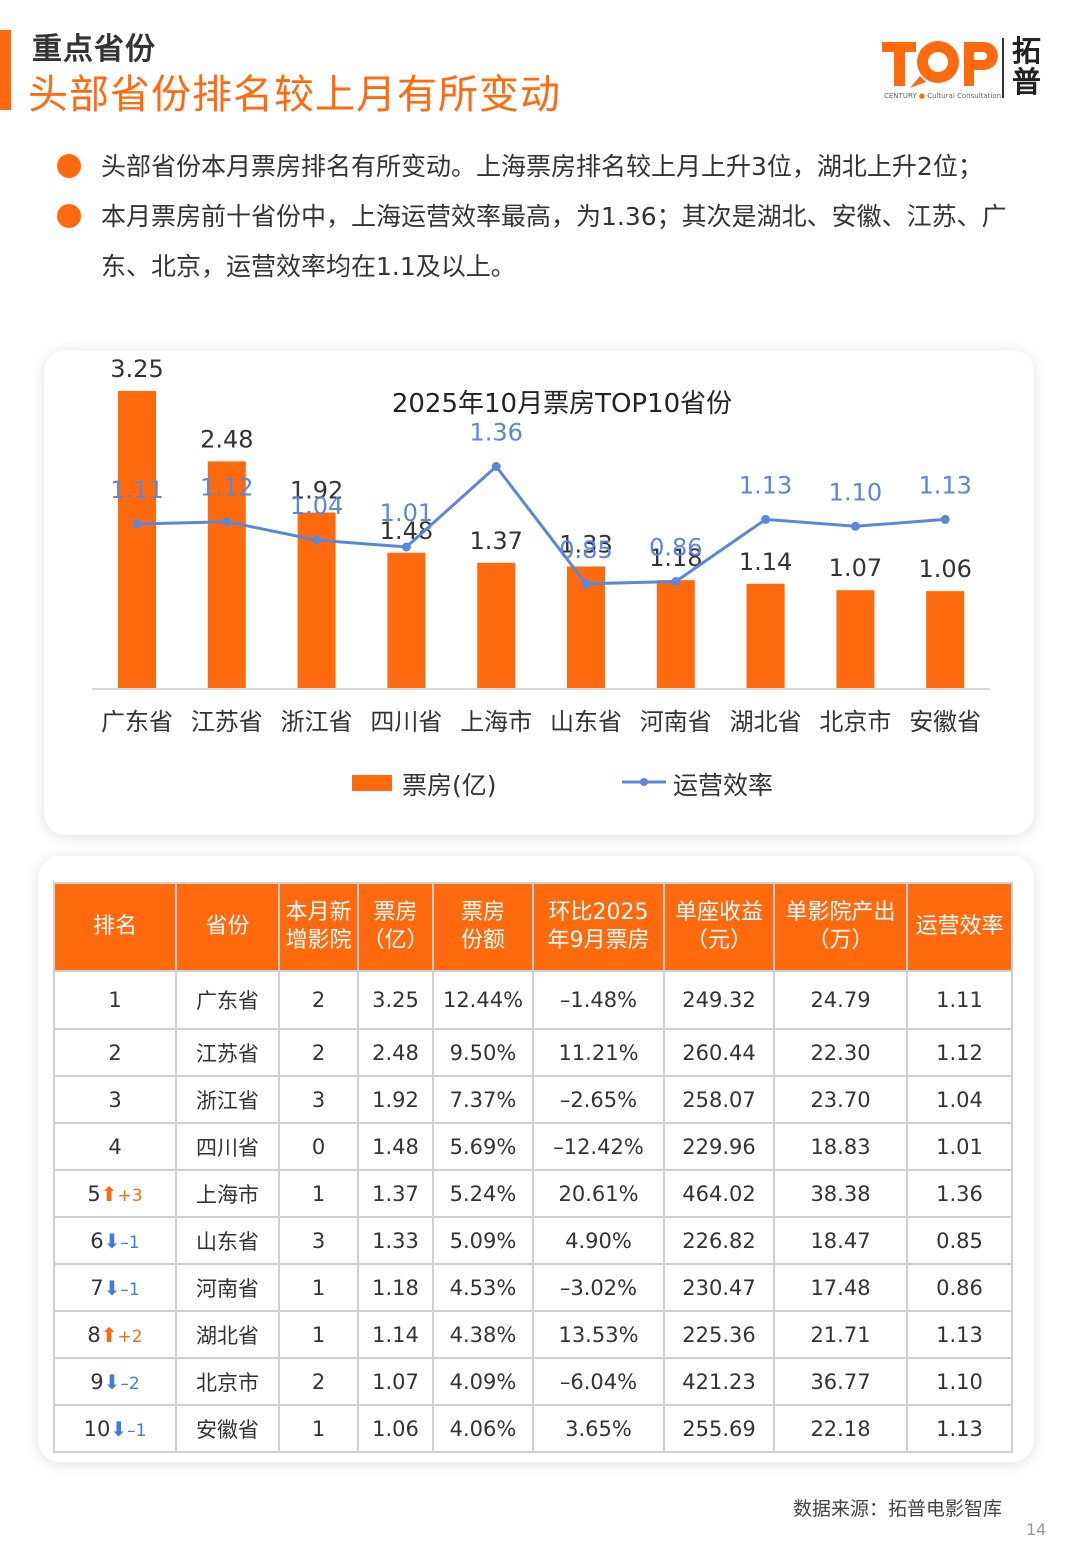 The image size is (1080, 1559). Describe the element at coordinates (227, 1381) in the screenshot. I see `cell-province: 北京市` at that location.